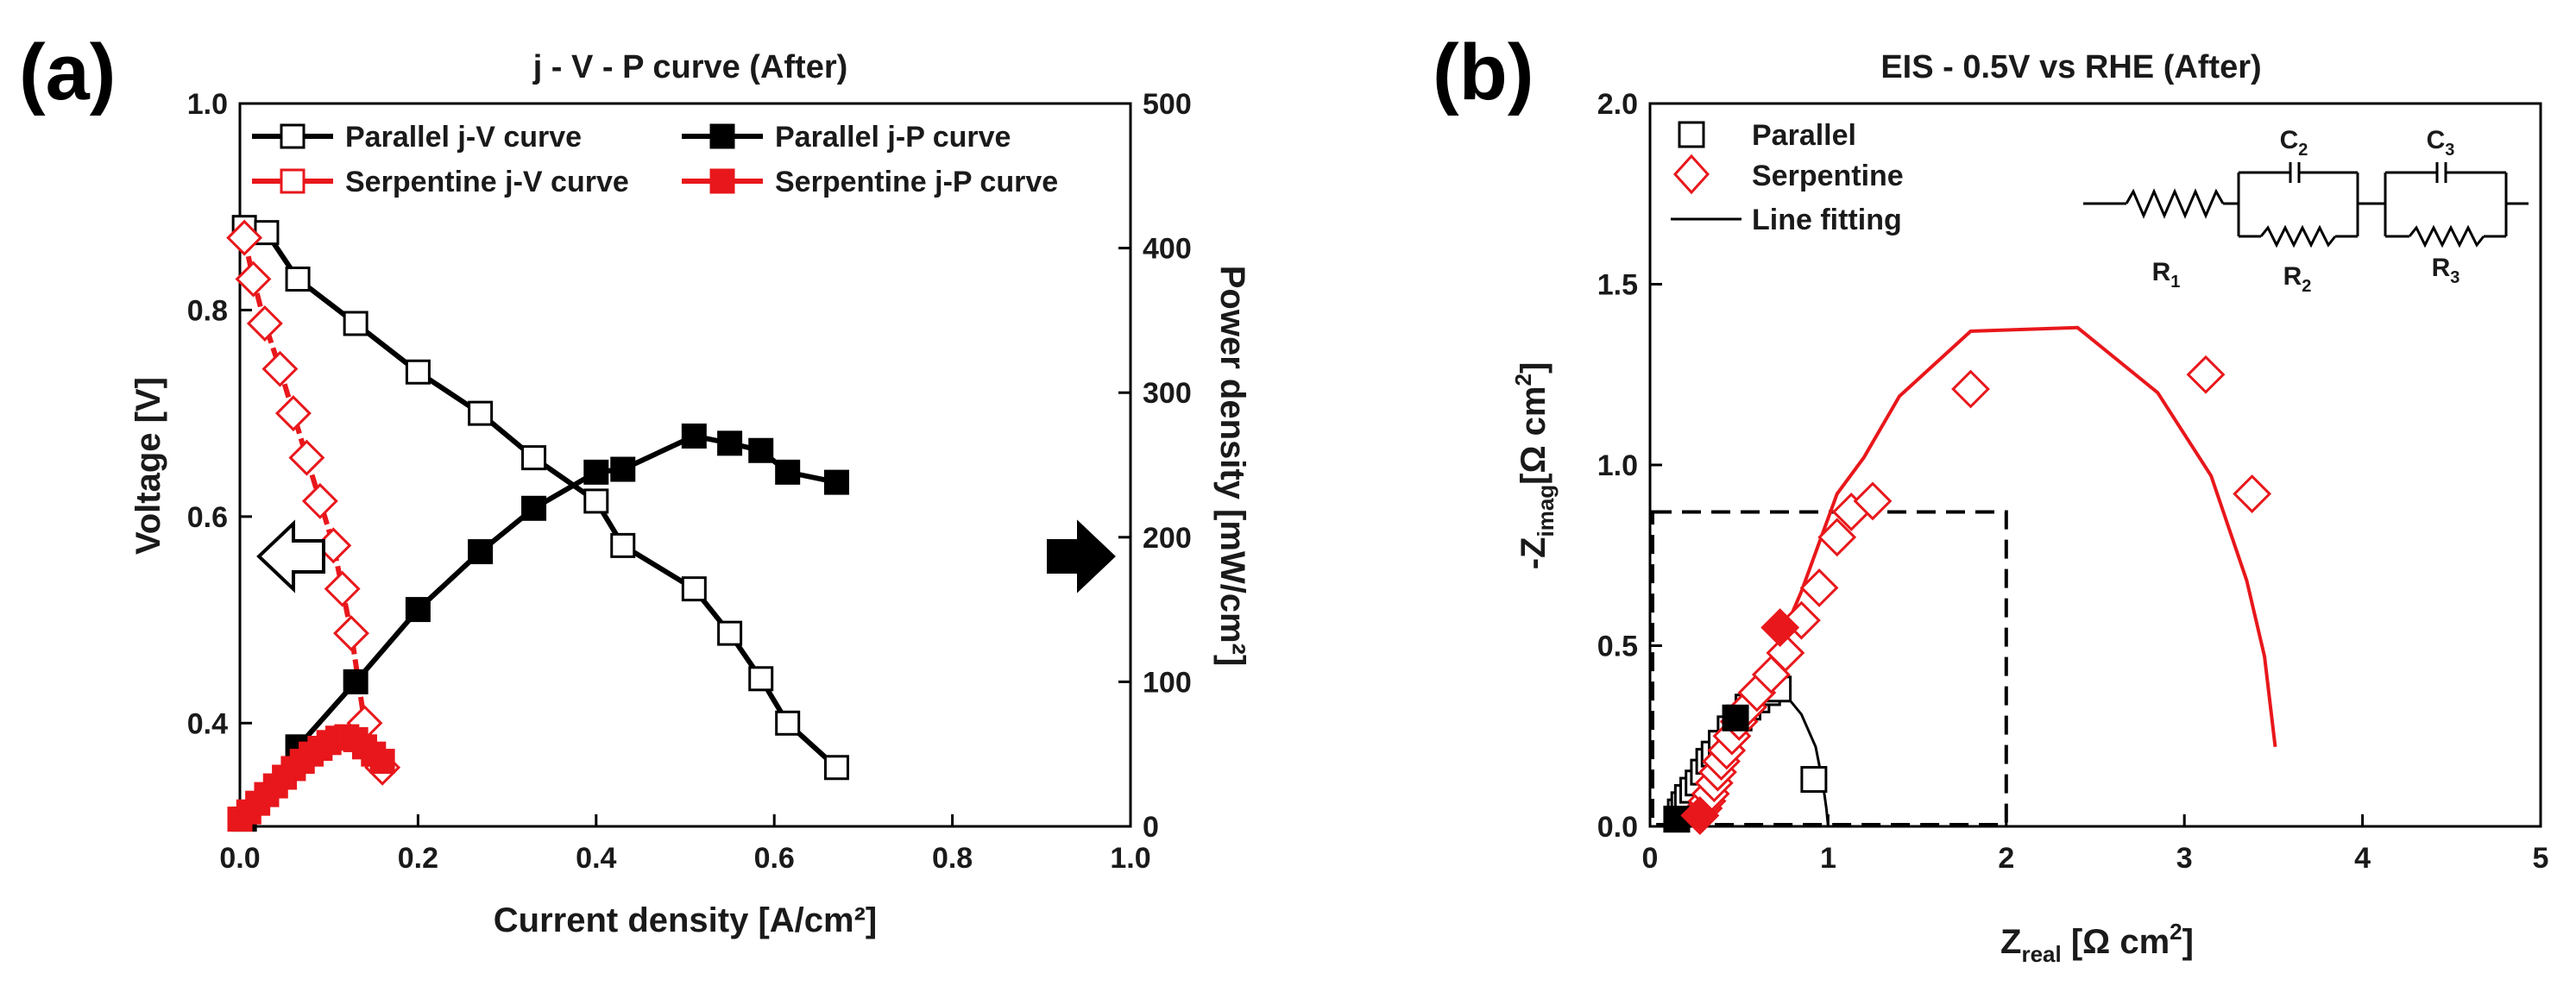 The height and width of the screenshot is (992, 2576). What do you see at coordinates (1167, 393) in the screenshot?
I see `chart-a-ytick-right-label: 300` at bounding box center [1167, 393].